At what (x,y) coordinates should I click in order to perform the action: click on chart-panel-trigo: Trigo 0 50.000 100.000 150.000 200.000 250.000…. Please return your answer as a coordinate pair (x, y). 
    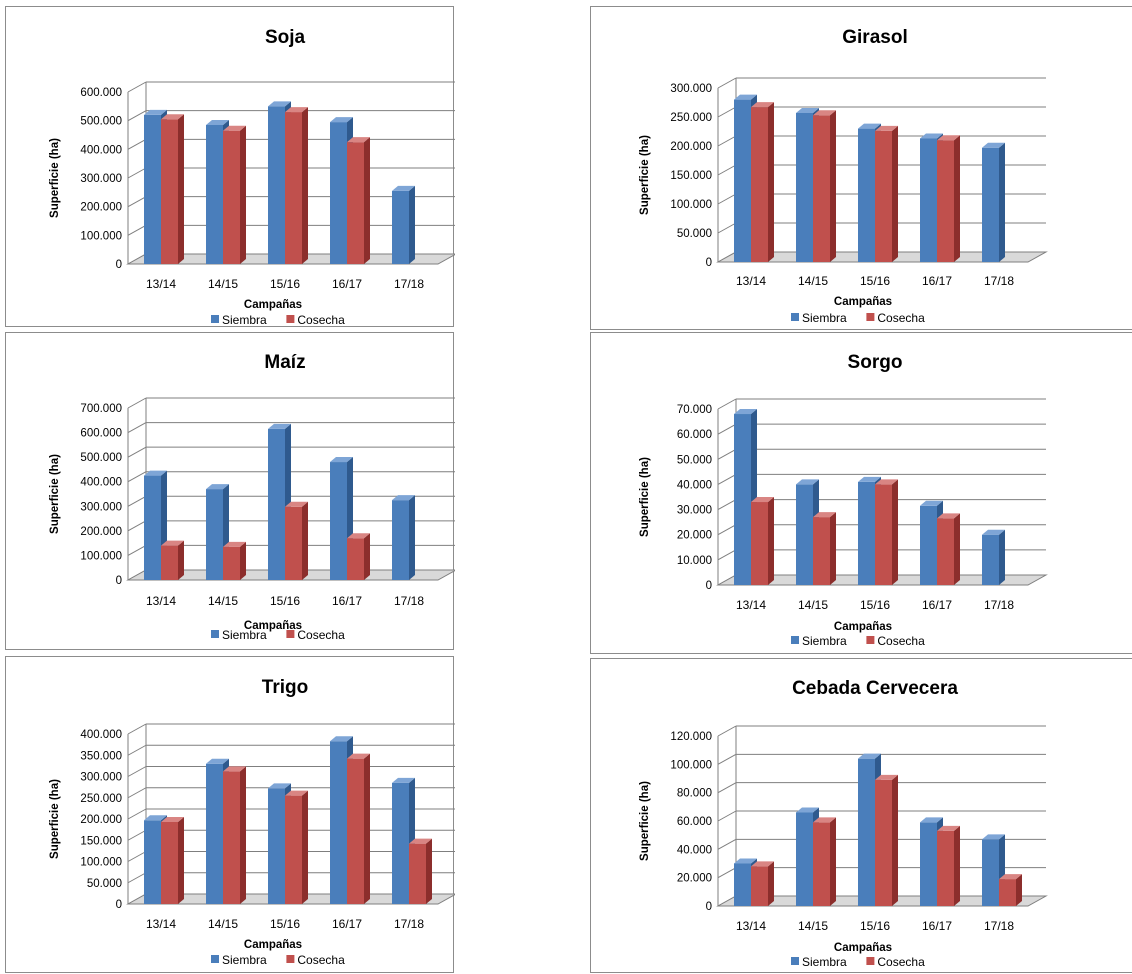
    Looking at the image, I should click on (230, 814).